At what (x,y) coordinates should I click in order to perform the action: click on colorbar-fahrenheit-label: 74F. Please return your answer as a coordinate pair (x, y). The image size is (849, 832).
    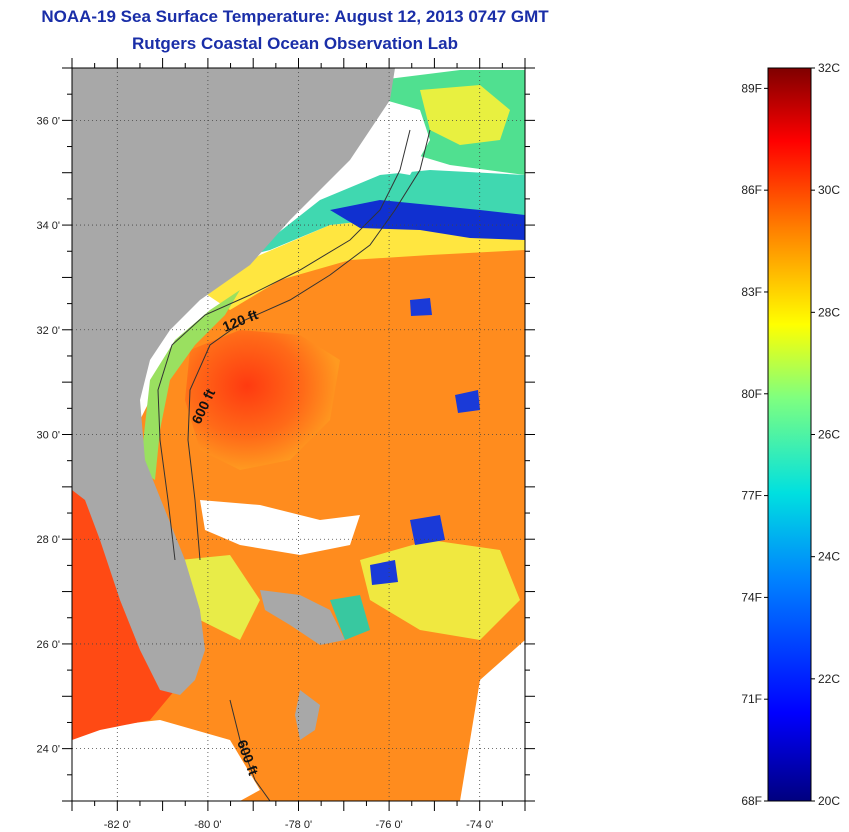
    Looking at the image, I should click on (751, 597).